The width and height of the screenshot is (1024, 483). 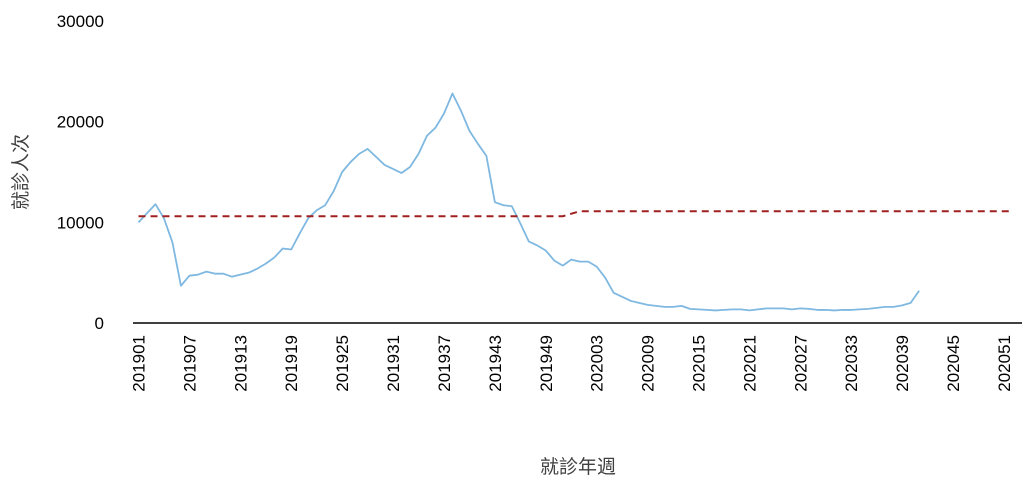 I want to click on x-tick-label: 202003, so click(x=597, y=363).